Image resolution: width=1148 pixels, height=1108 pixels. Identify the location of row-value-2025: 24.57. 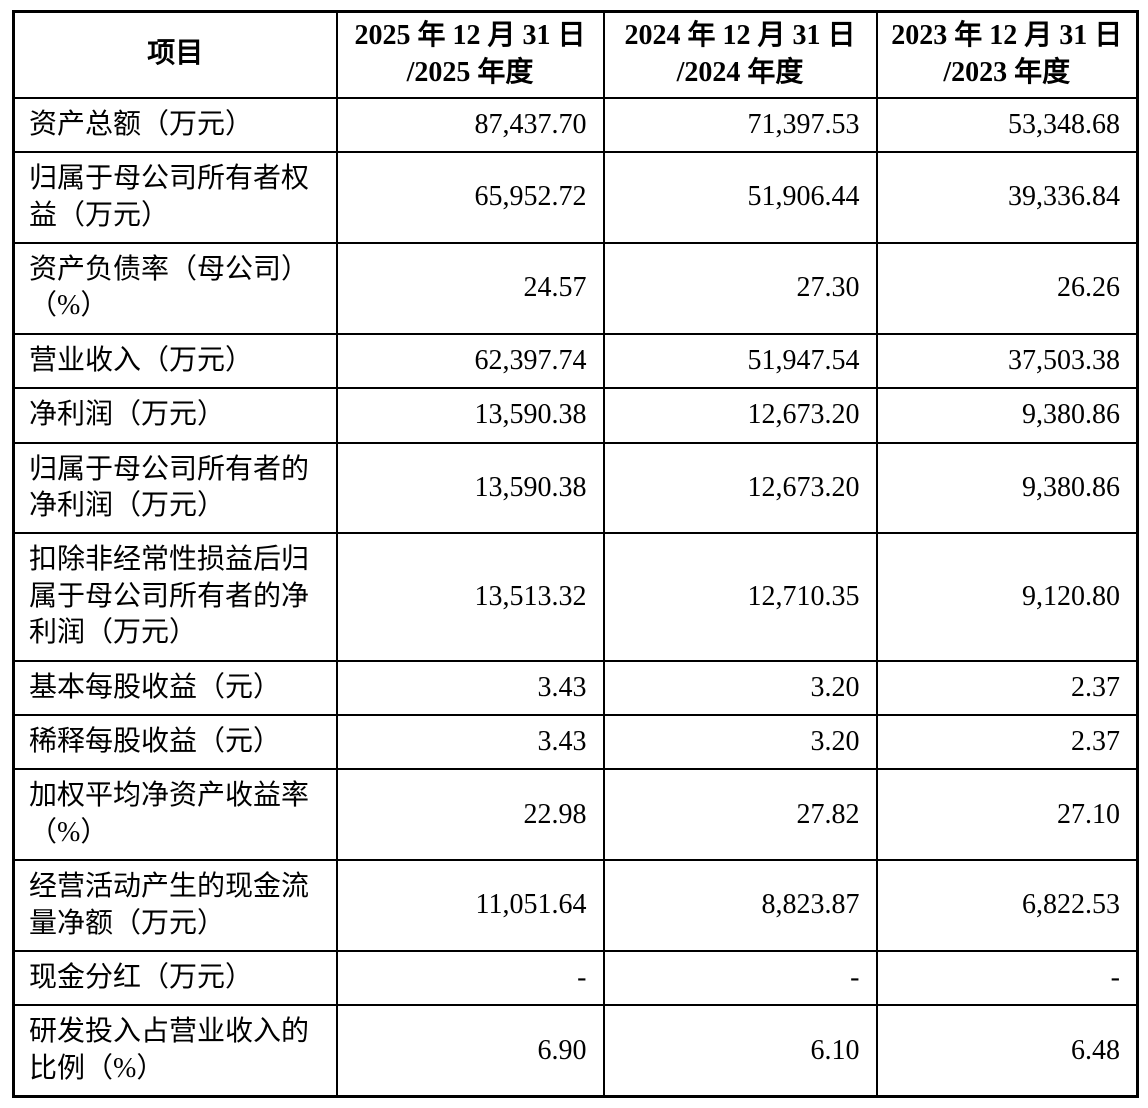
(470, 288).